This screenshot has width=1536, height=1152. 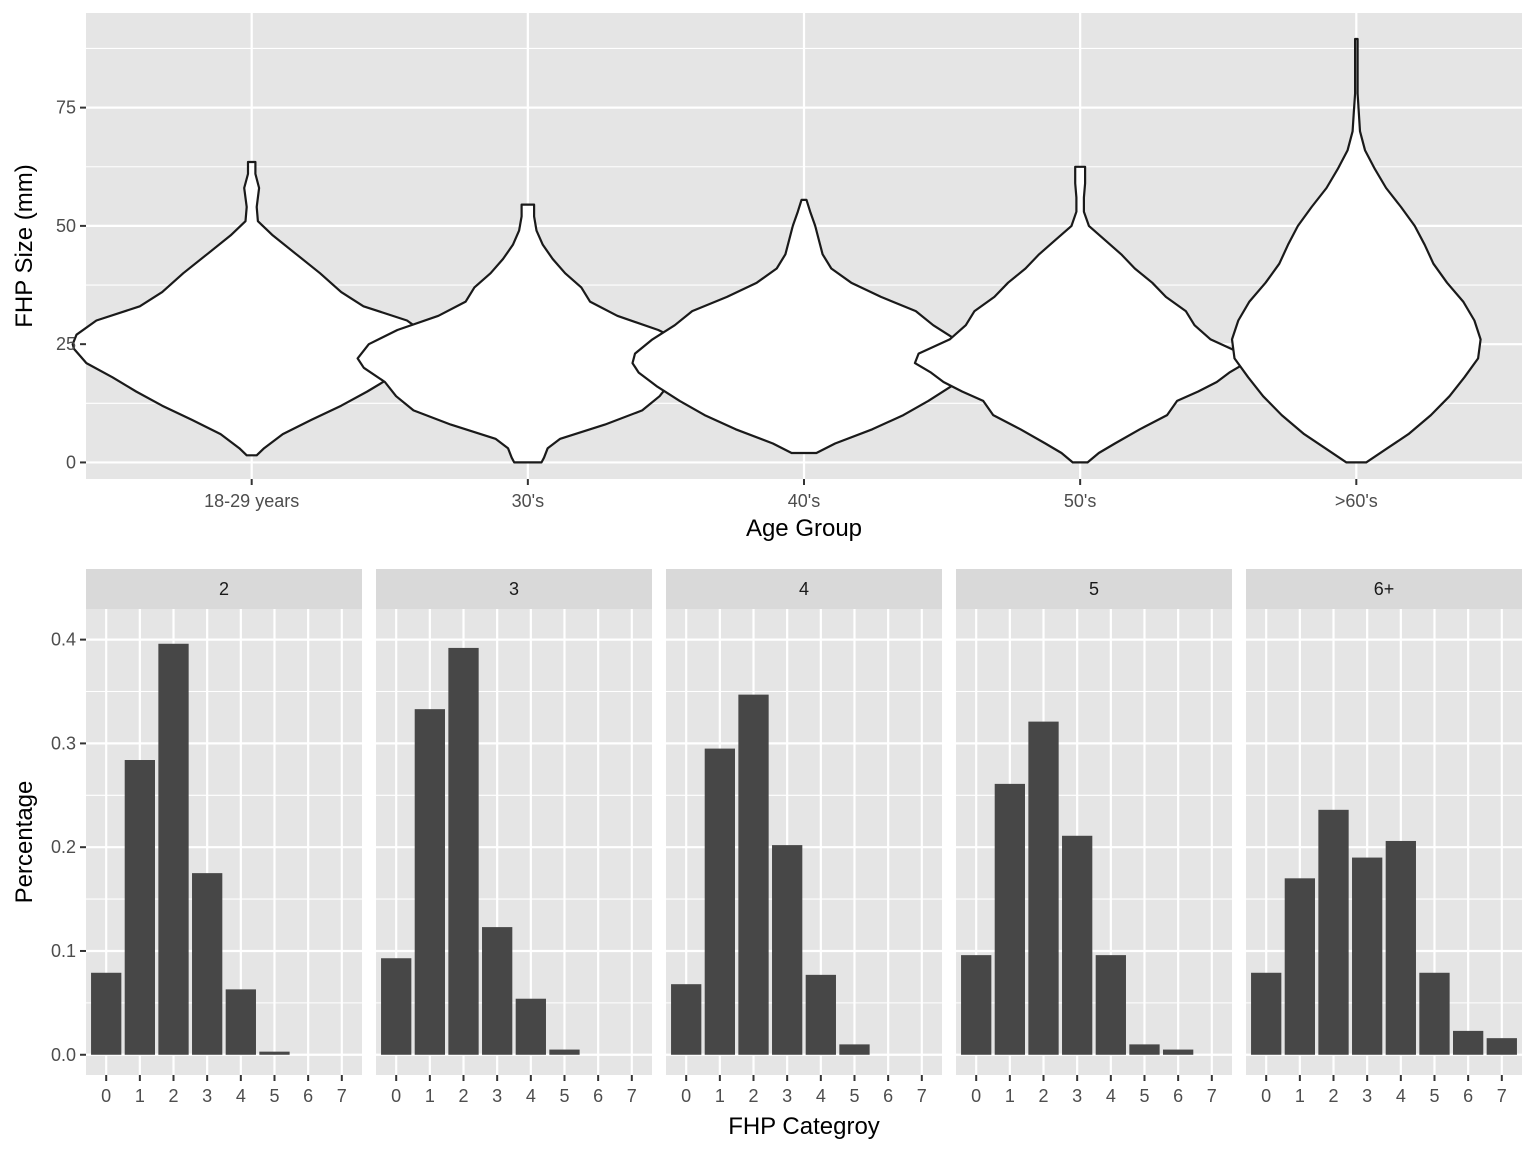 I want to click on violin-x-tick-label: 30's, so click(x=528, y=501).